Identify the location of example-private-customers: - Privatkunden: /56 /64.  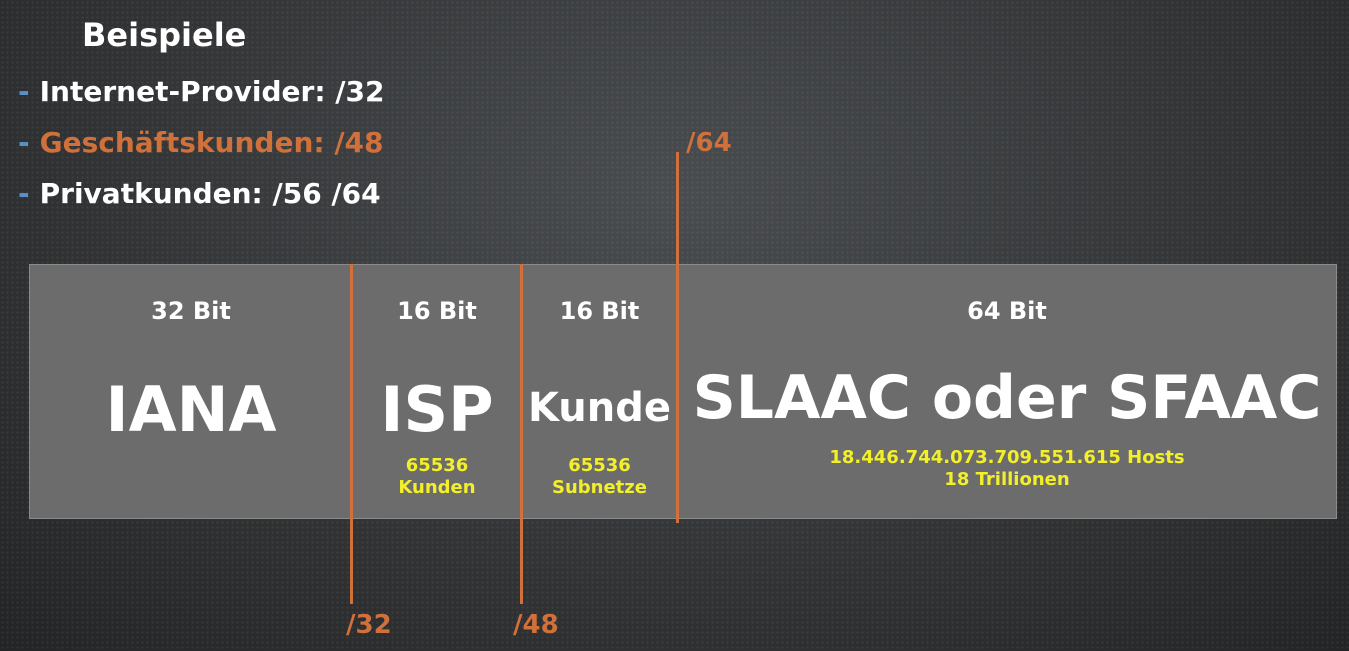
(199, 194).